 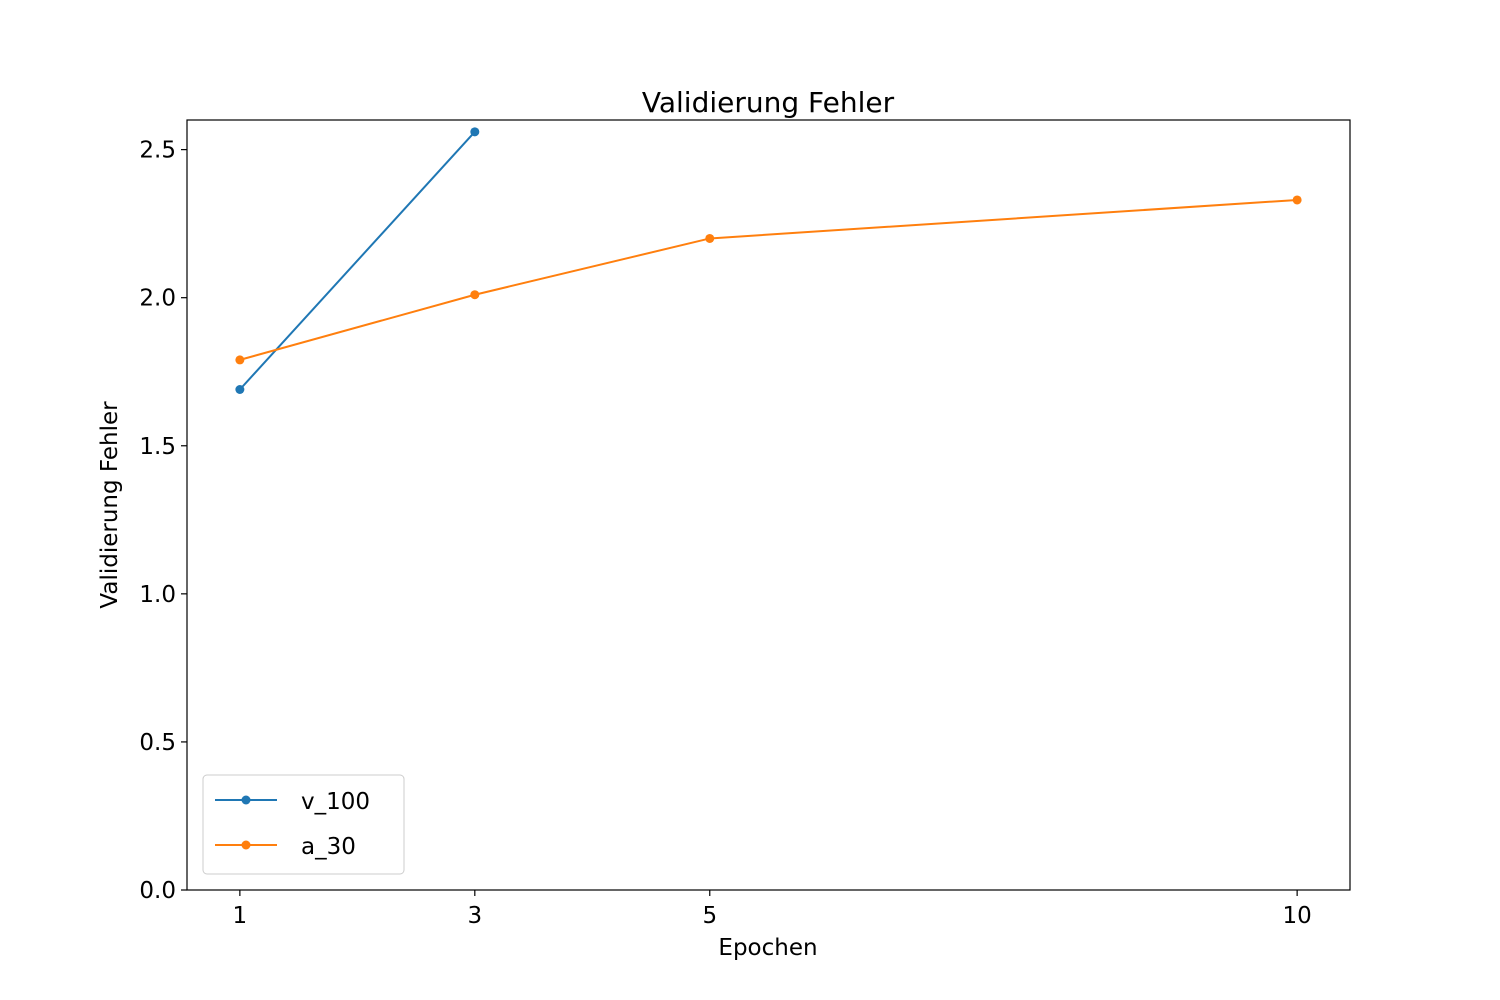 I want to click on y-tick-label: 0.5, so click(x=157, y=743).